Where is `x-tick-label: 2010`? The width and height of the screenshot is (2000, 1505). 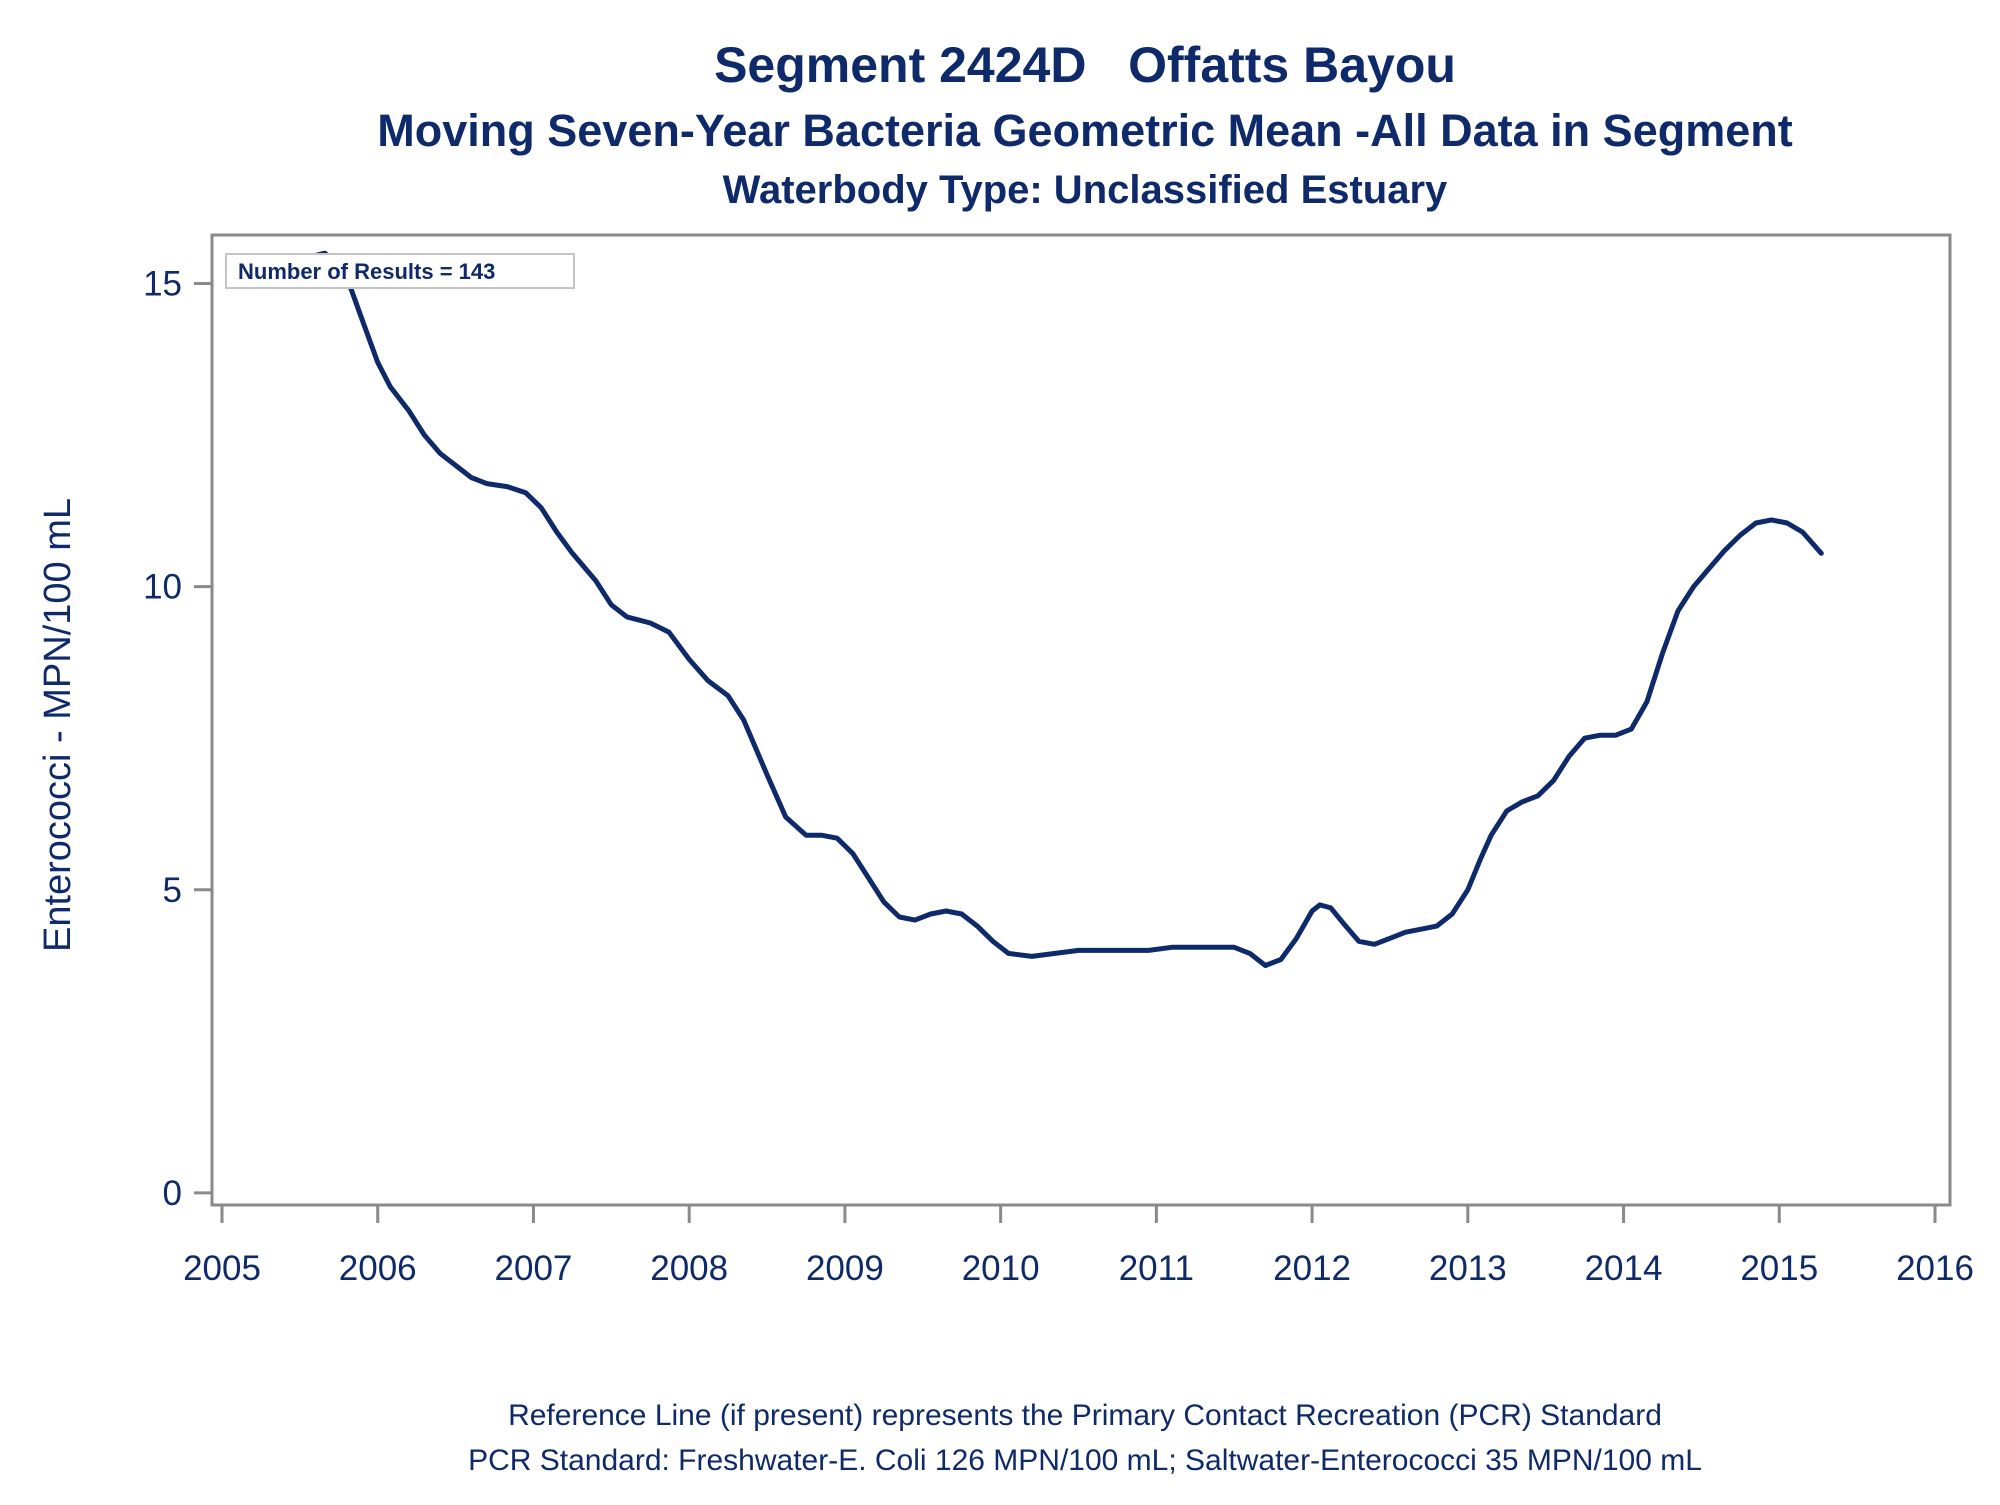
x-tick-label: 2010 is located at coordinates (1001, 1268).